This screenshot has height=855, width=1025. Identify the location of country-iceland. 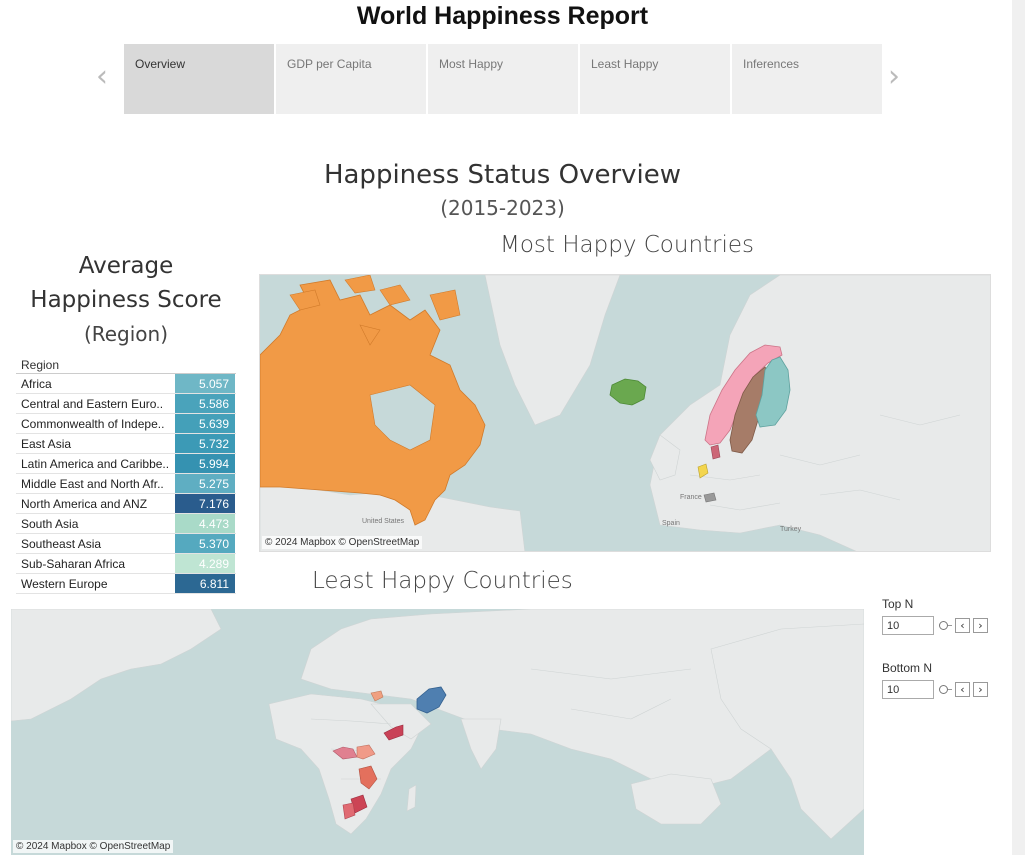
(628, 392).